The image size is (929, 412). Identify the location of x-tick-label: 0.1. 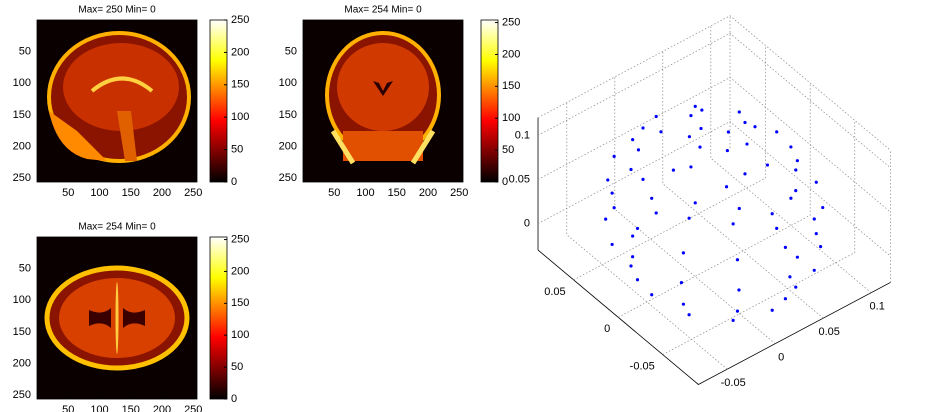
(877, 307).